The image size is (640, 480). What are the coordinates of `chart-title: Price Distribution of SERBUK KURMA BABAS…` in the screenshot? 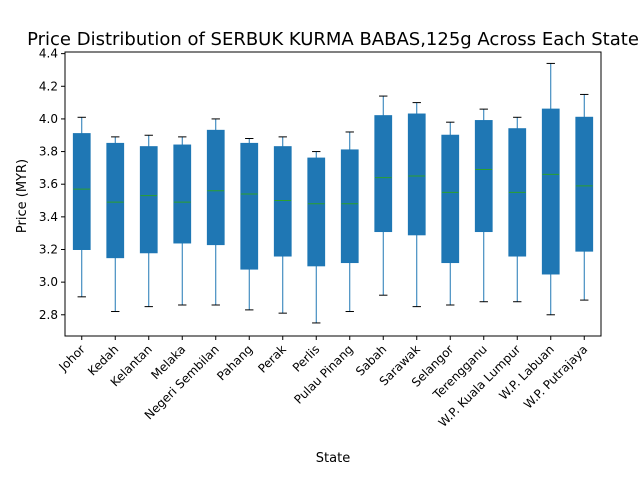 It's located at (333, 39).